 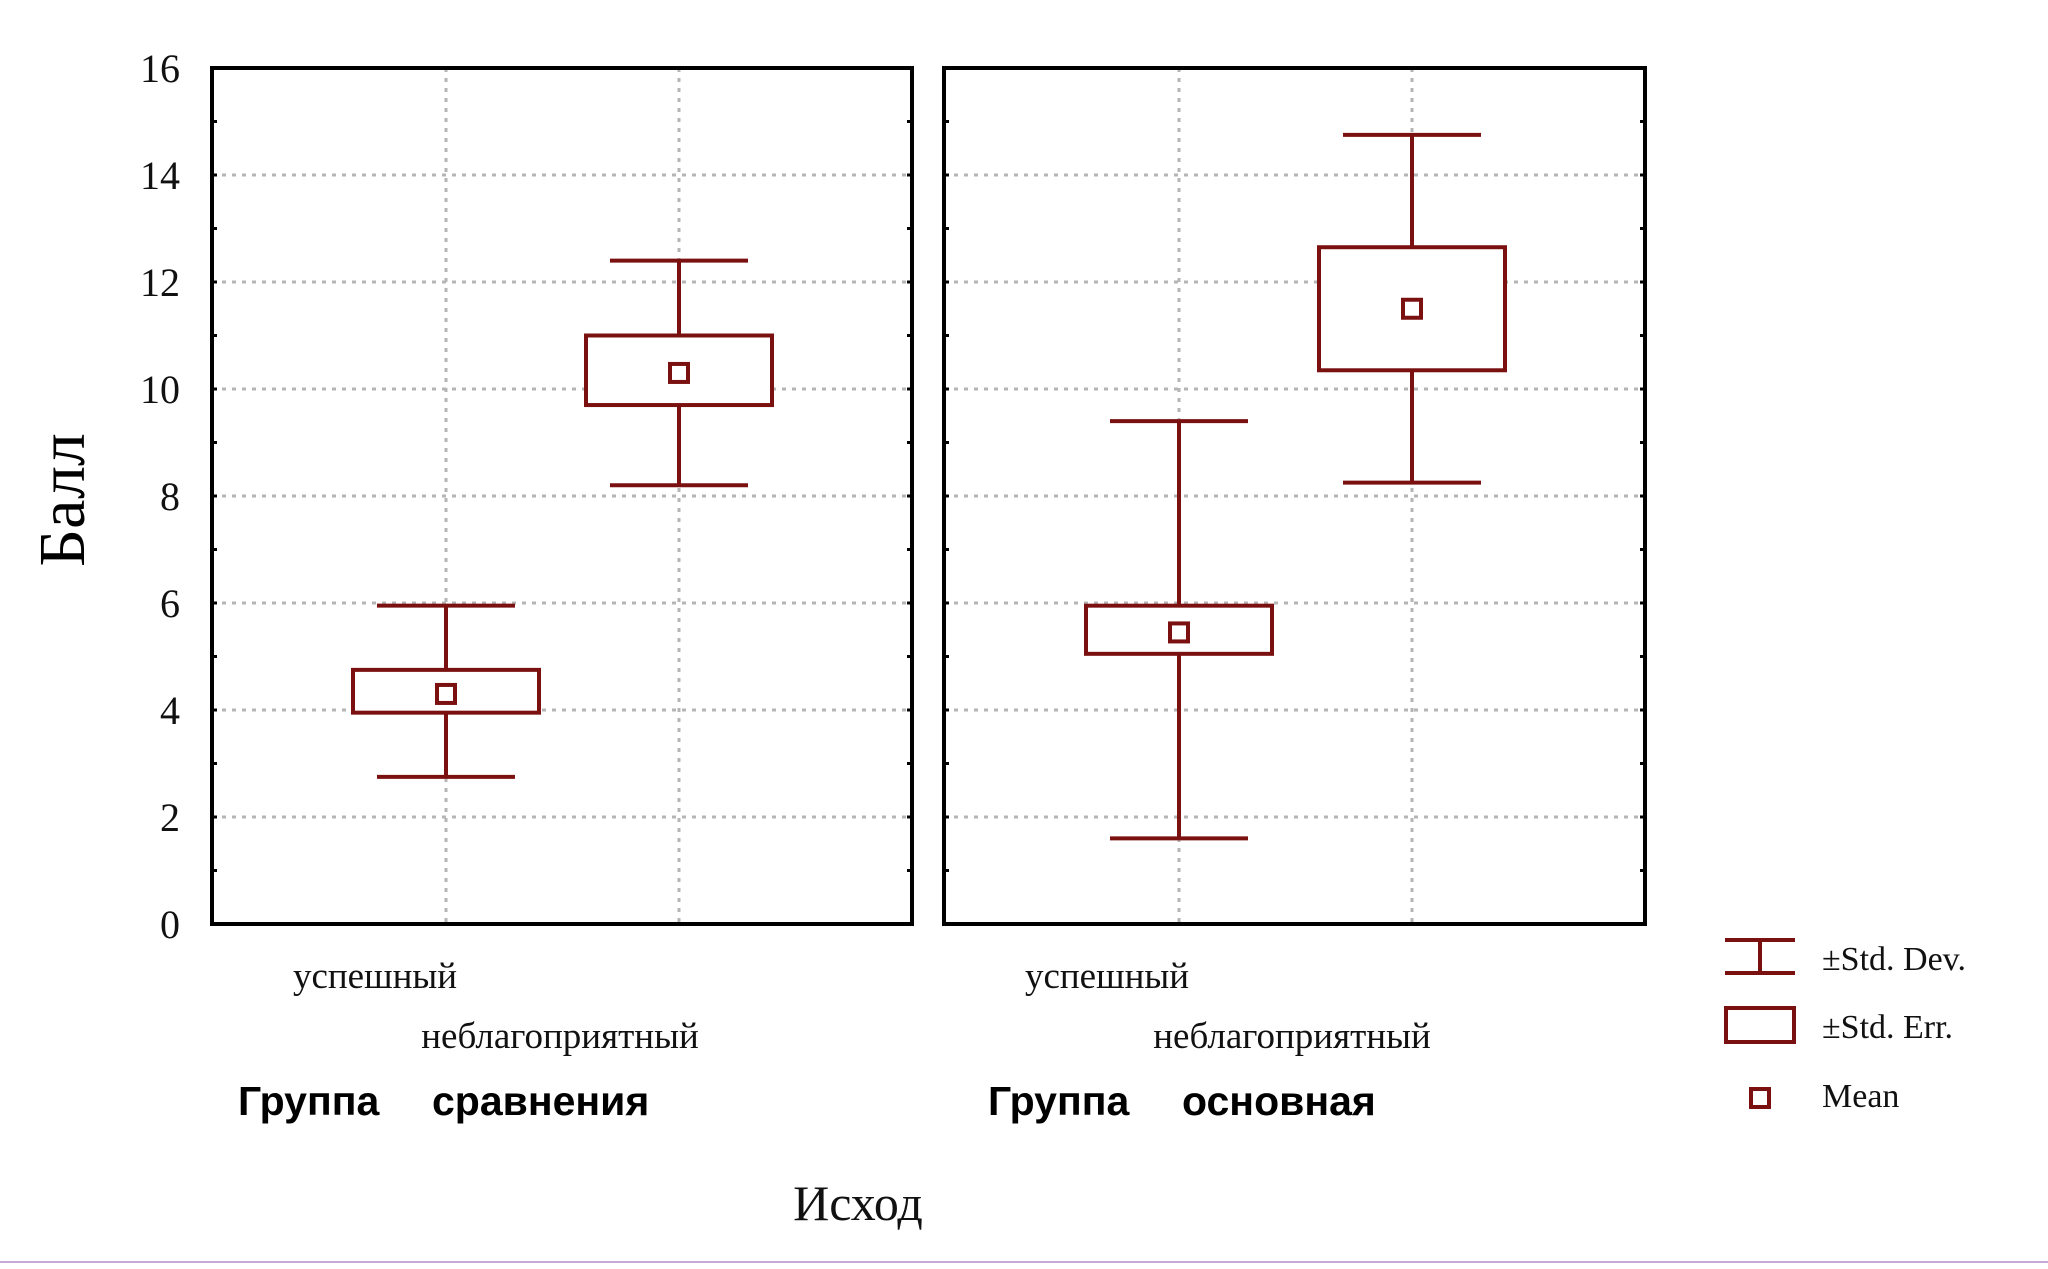 I want to click on y-axis-label: Балл, so click(x=62, y=500).